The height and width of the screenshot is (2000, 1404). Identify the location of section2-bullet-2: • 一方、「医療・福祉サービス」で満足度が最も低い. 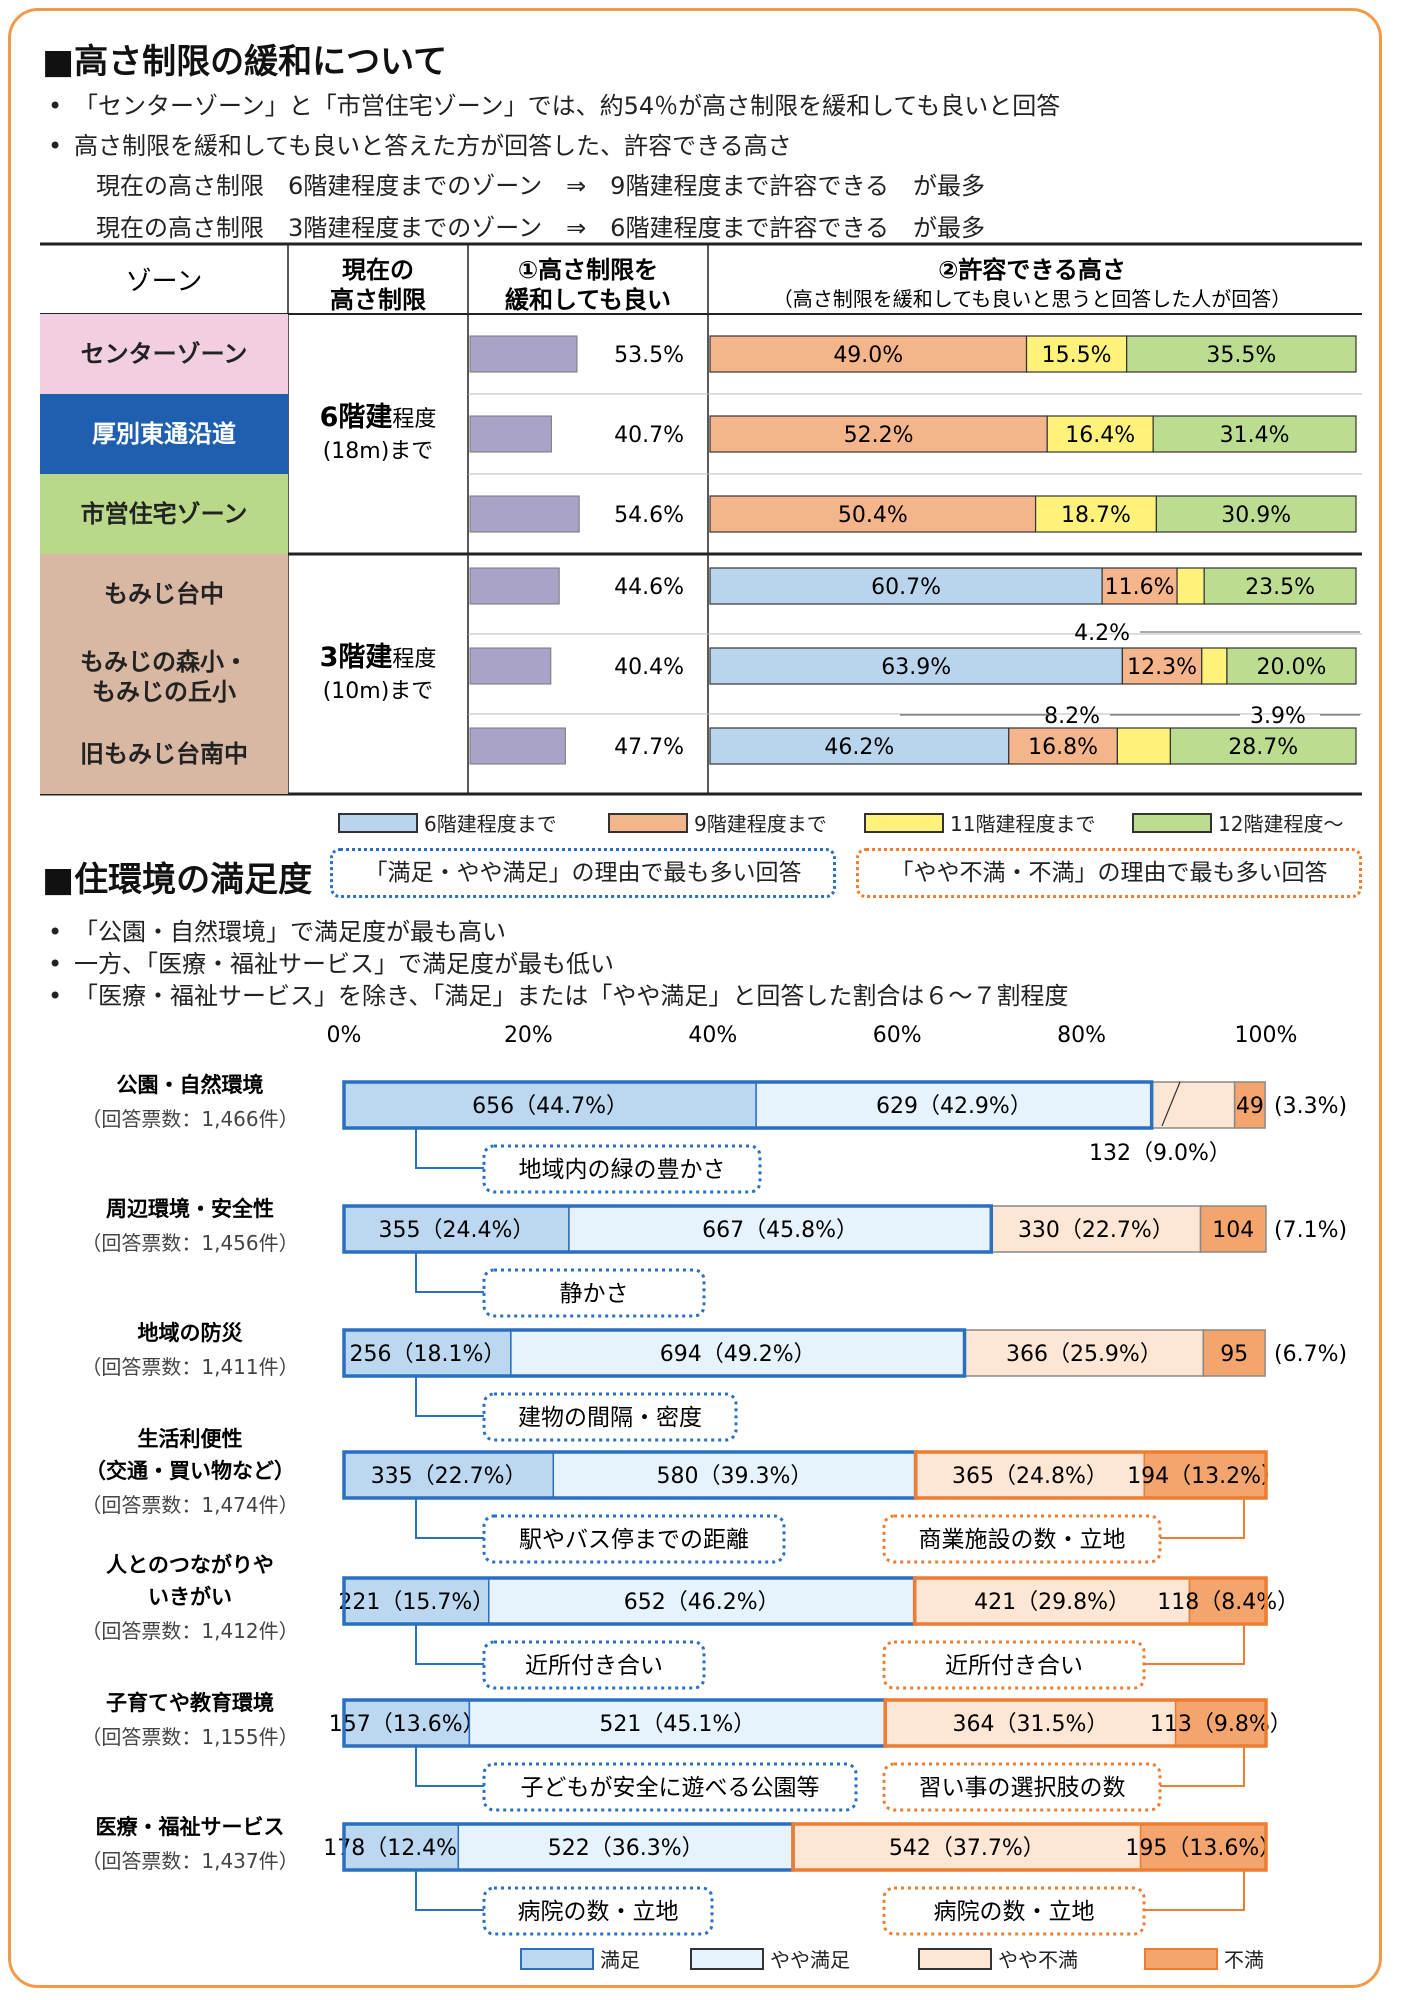
(331, 964).